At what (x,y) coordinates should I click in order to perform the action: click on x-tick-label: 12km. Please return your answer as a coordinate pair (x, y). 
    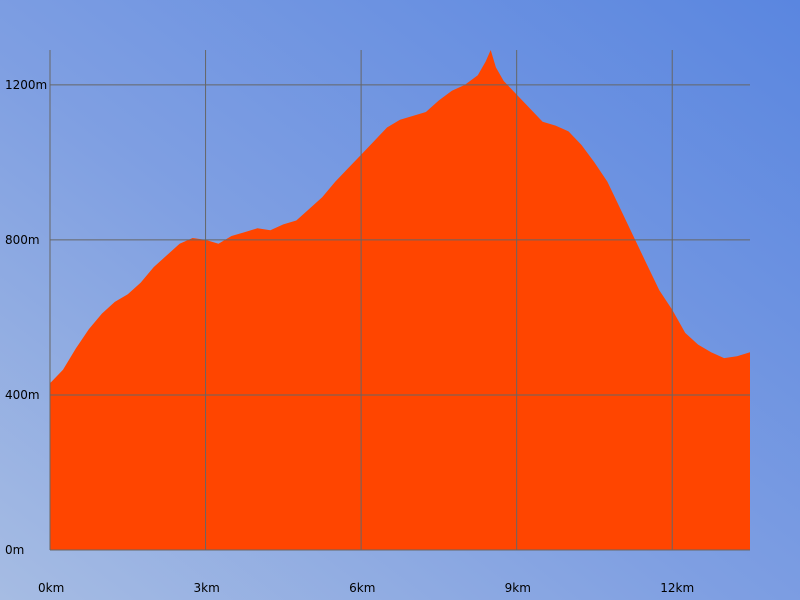
    Looking at the image, I should click on (677, 588).